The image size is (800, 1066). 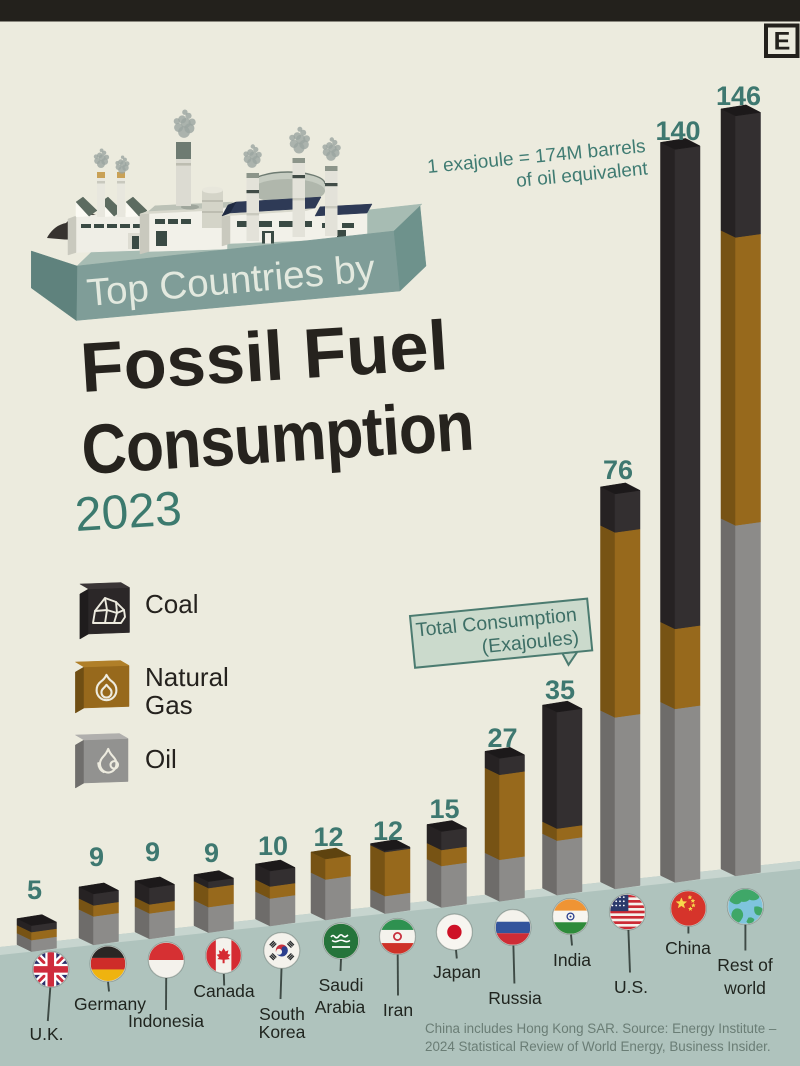 I want to click on svg-text: 27, so click(x=502, y=738).